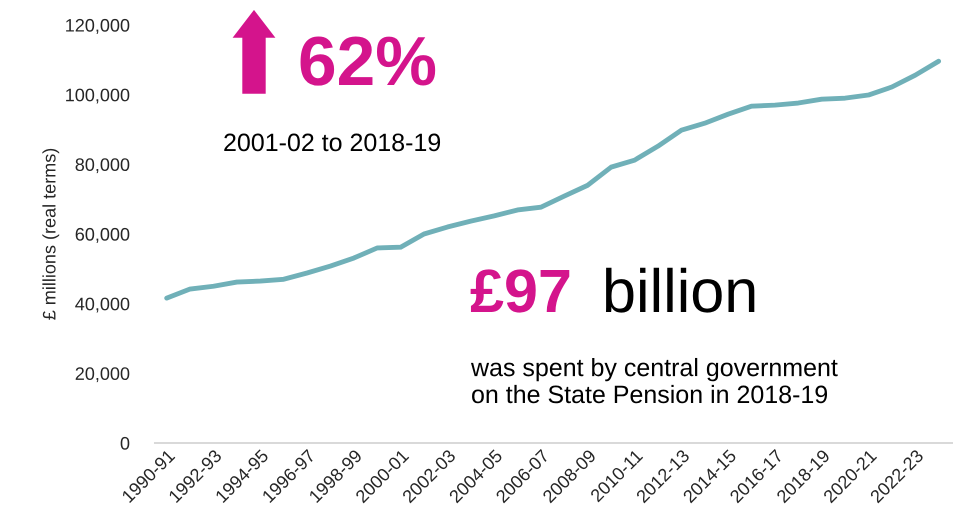 This screenshot has height=531, width=953. I want to click on y-tick-label: 80,000, so click(103, 166).